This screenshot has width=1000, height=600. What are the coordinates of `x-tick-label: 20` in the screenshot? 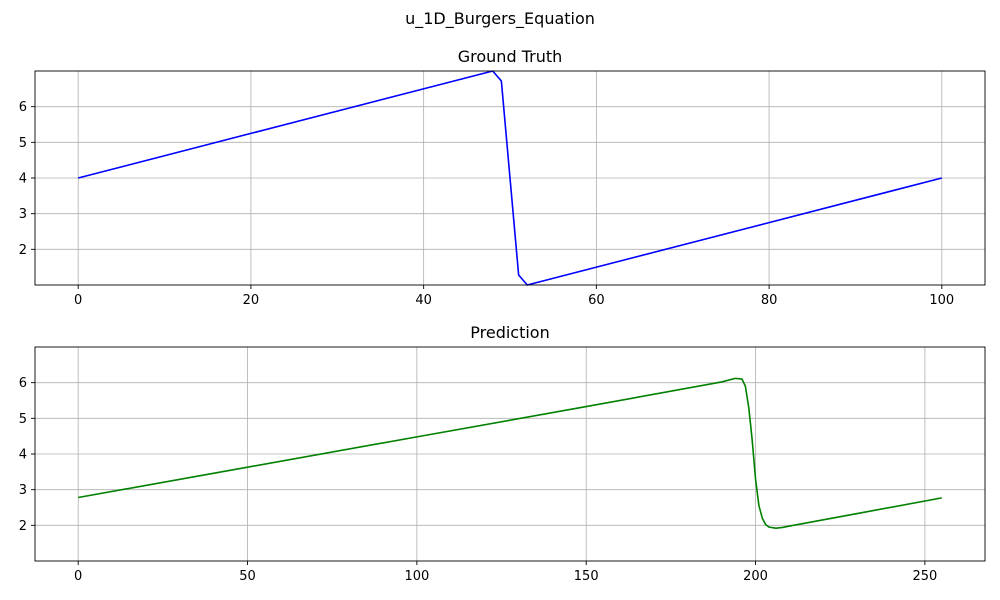 It's located at (251, 300).